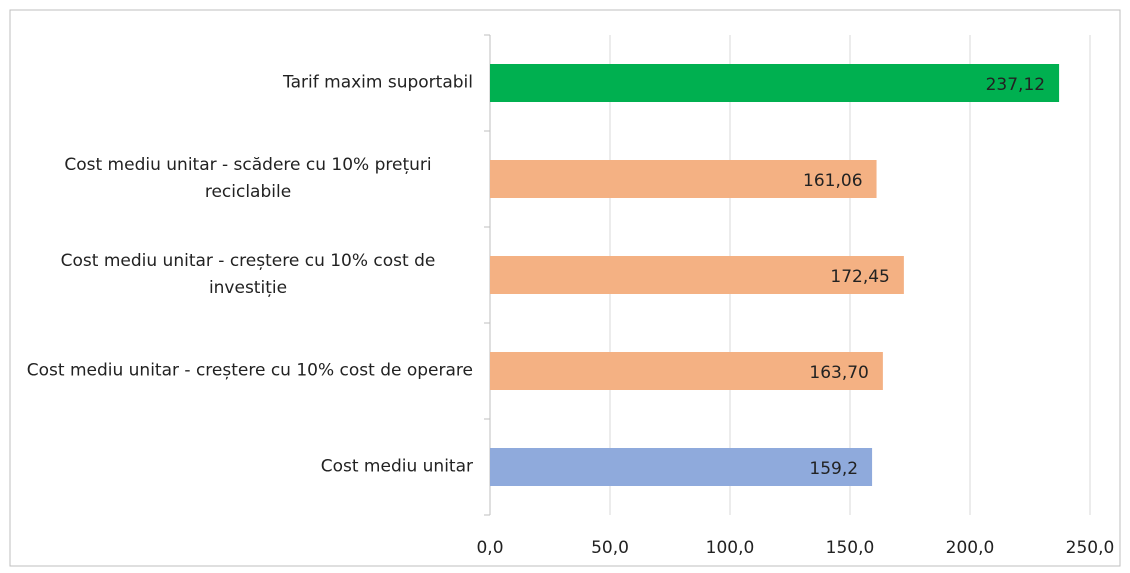 The height and width of the screenshot is (573, 1130). Describe the element at coordinates (1015, 85) in the screenshot. I see `data-label: 237,12` at that location.